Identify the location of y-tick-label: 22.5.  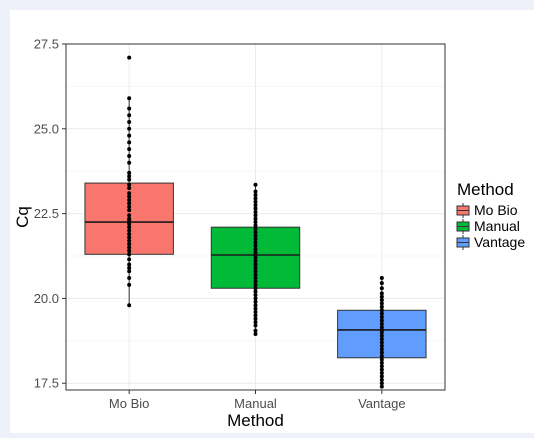
(46, 213).